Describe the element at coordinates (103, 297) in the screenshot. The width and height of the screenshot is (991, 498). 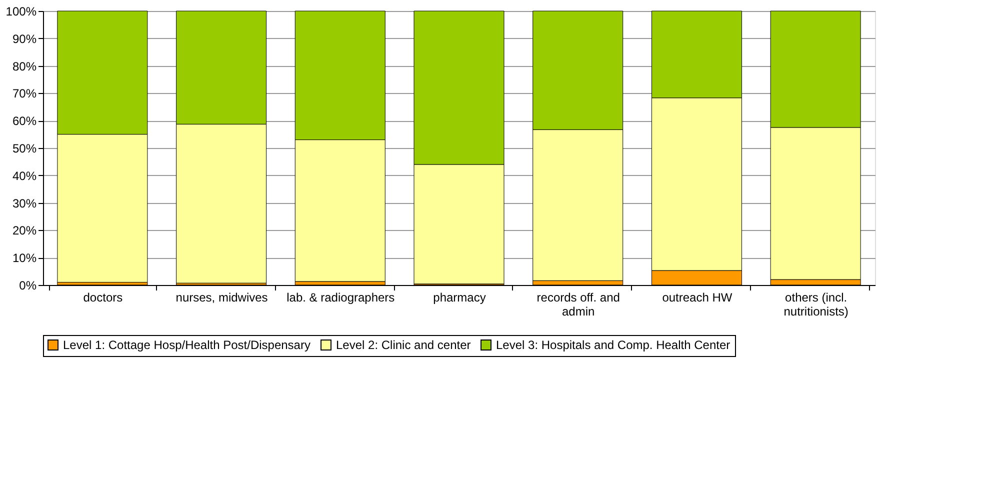
I see `x-tick-label: doctors` at that location.